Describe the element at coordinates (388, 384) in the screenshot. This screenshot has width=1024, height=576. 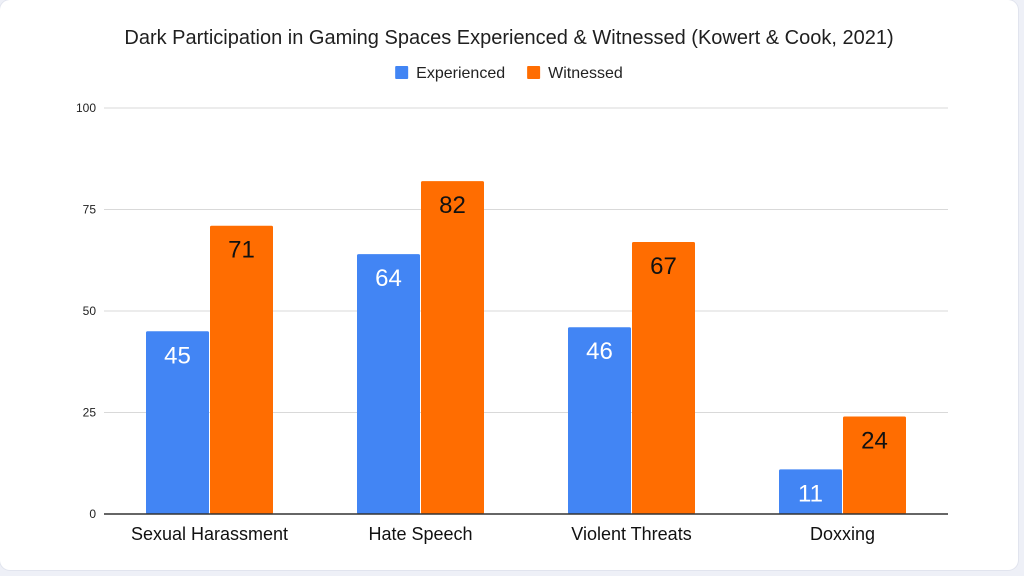
I see `bar-experienced-hate-speech` at that location.